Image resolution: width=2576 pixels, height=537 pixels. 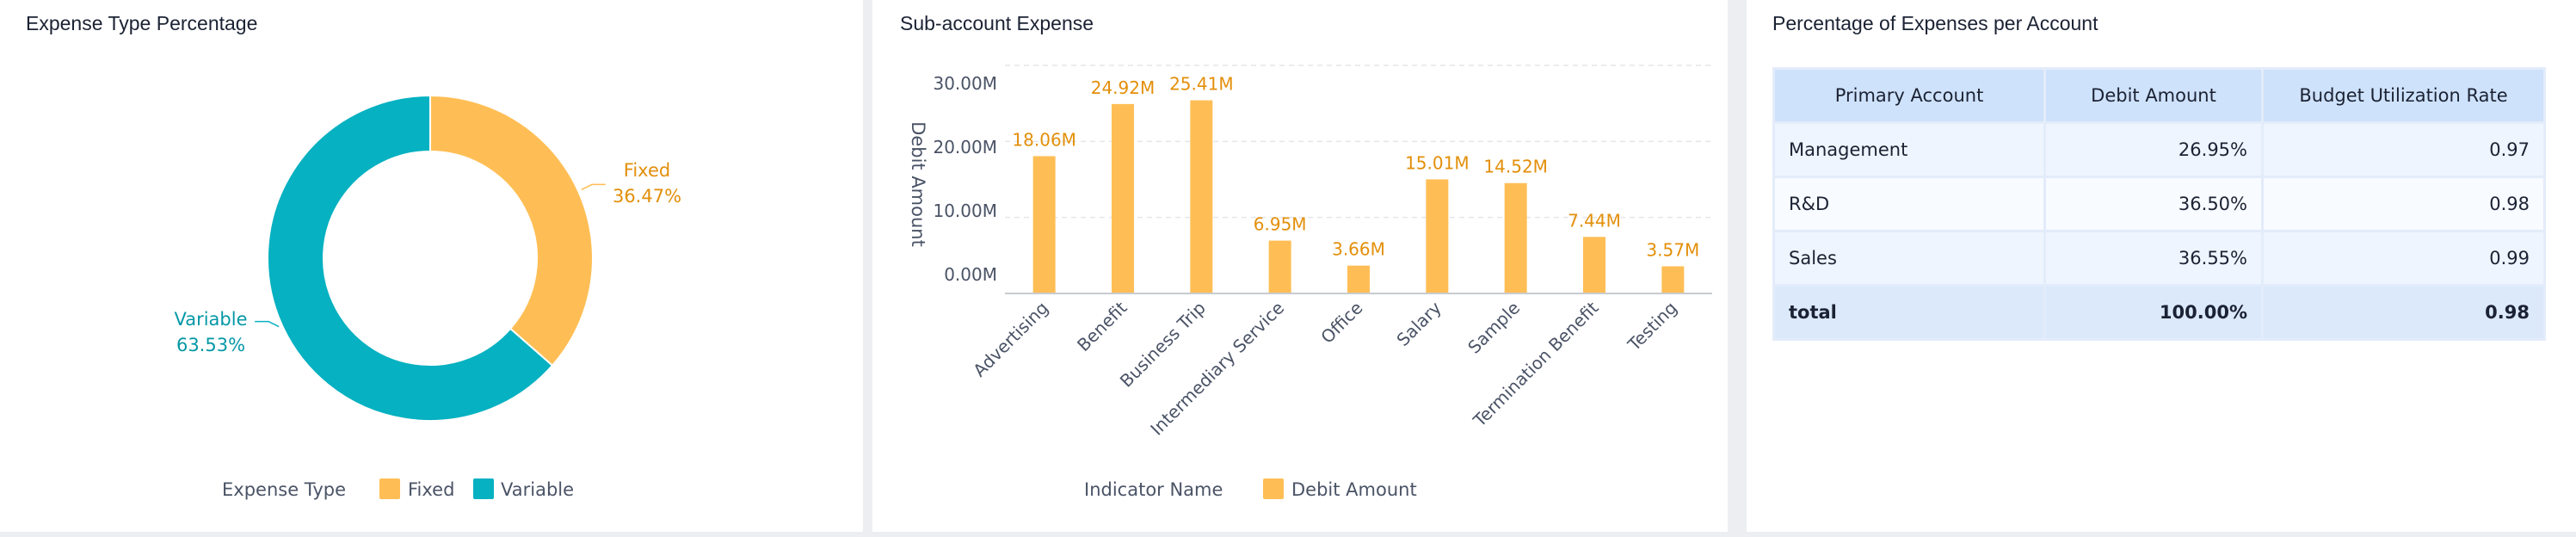 What do you see at coordinates (389, 488) in the screenshot?
I see `legend-swatch-fixed` at bounding box center [389, 488].